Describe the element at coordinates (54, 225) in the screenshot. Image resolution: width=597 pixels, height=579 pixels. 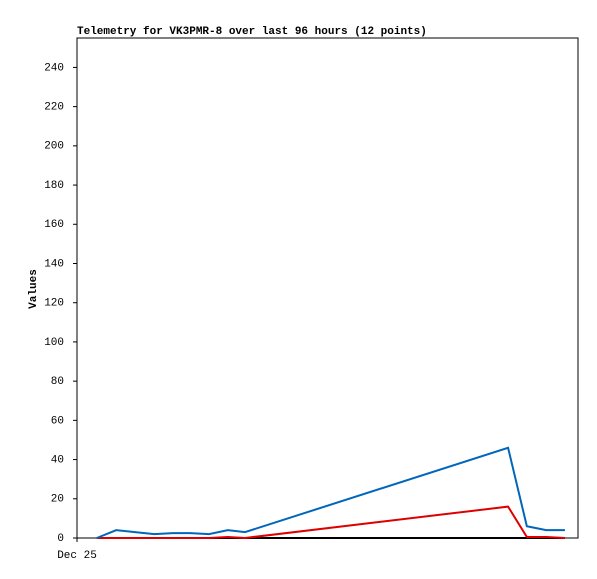
I see `y-tick-label: 160` at that location.